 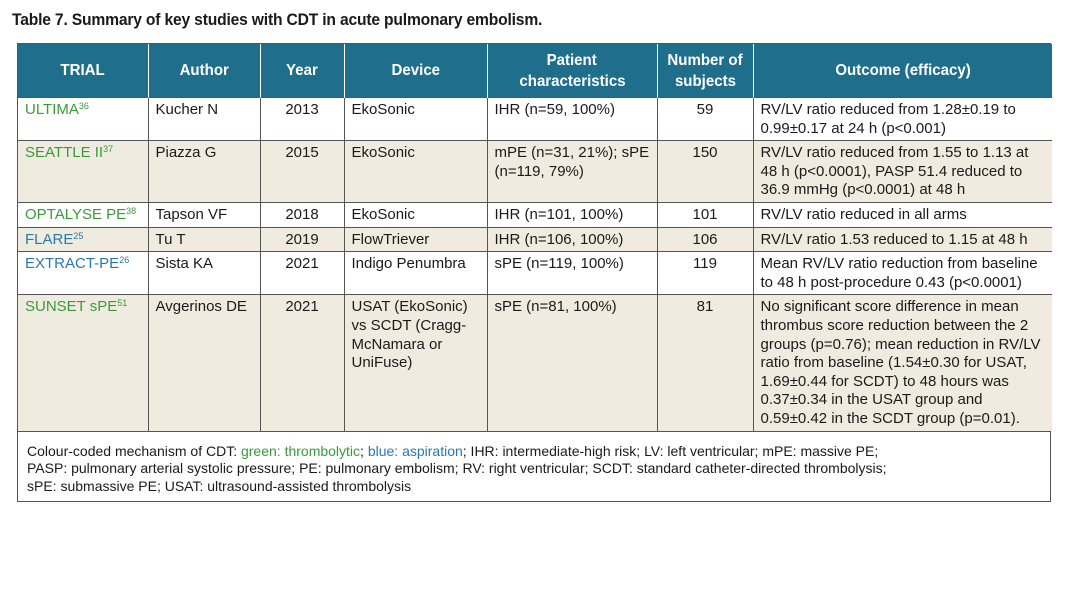 I want to click on patients-cell: mPE (n=31, 21%); sPE (n=119, 79%), so click(x=572, y=171).